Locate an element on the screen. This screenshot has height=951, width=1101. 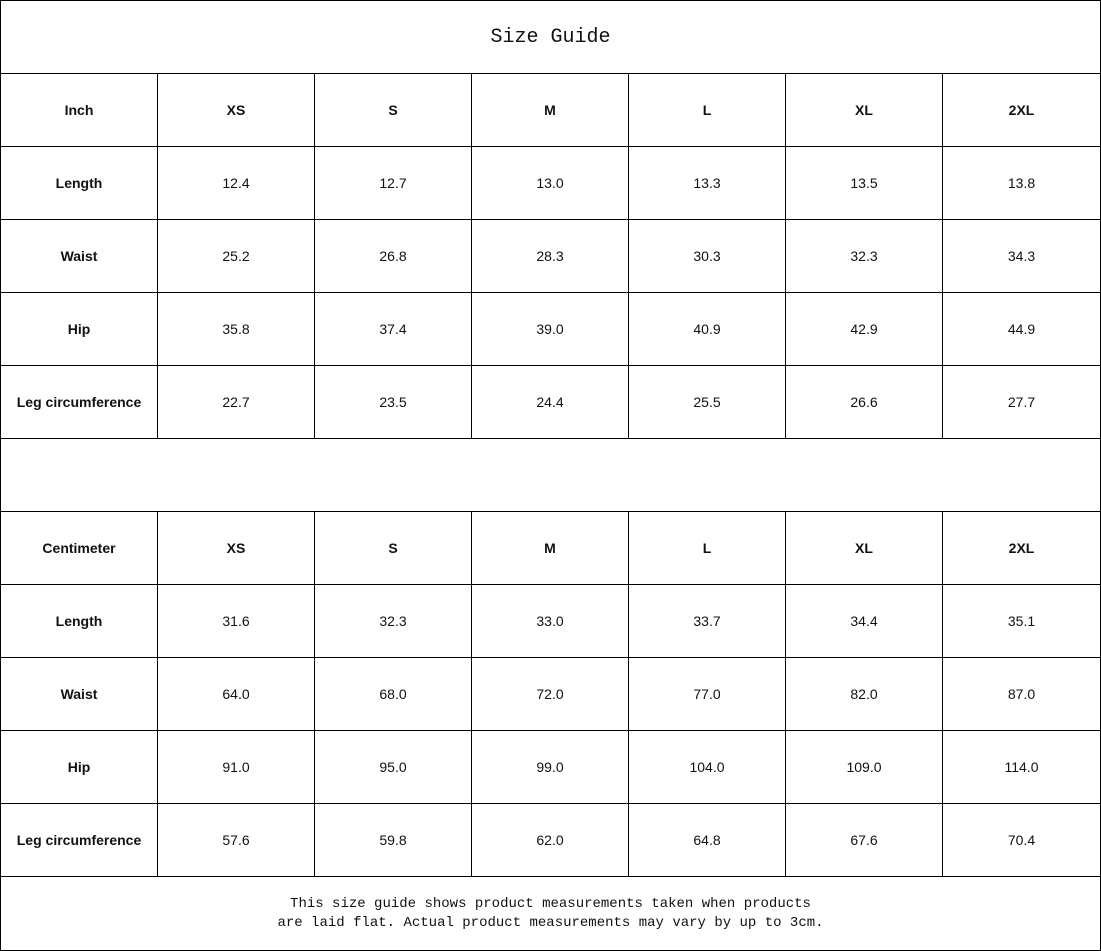
unit-label: Centimeter is located at coordinates (79, 548).